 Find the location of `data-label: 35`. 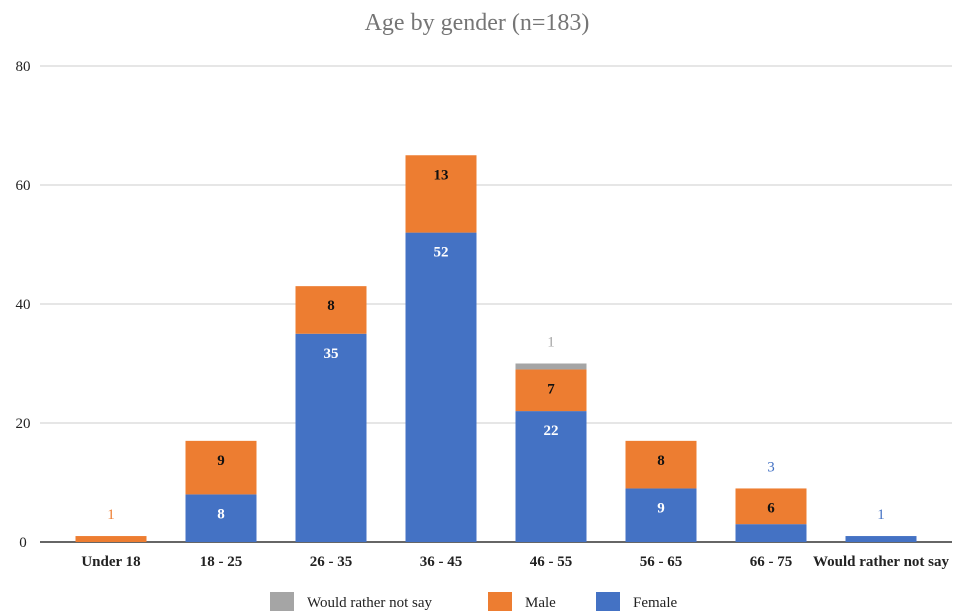

data-label: 35 is located at coordinates (331, 354).